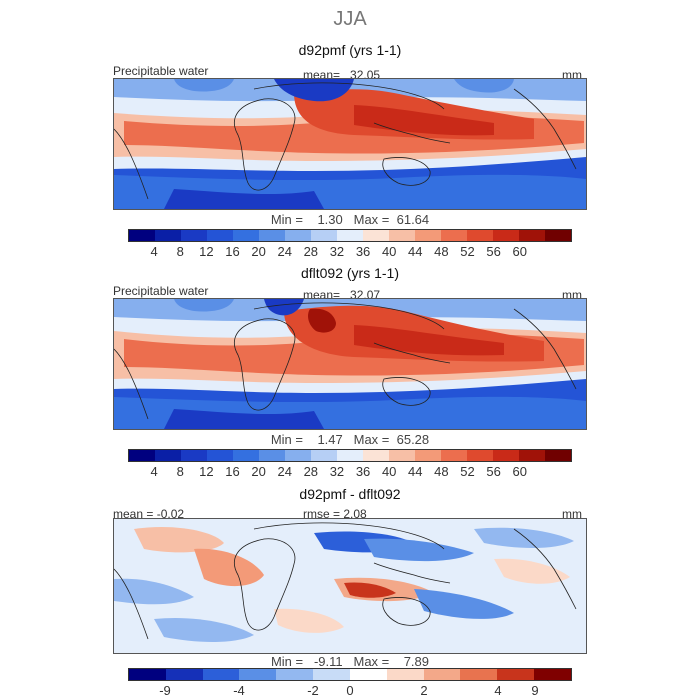  I want to click on colorbar-tick-label: 8, so click(180, 471).